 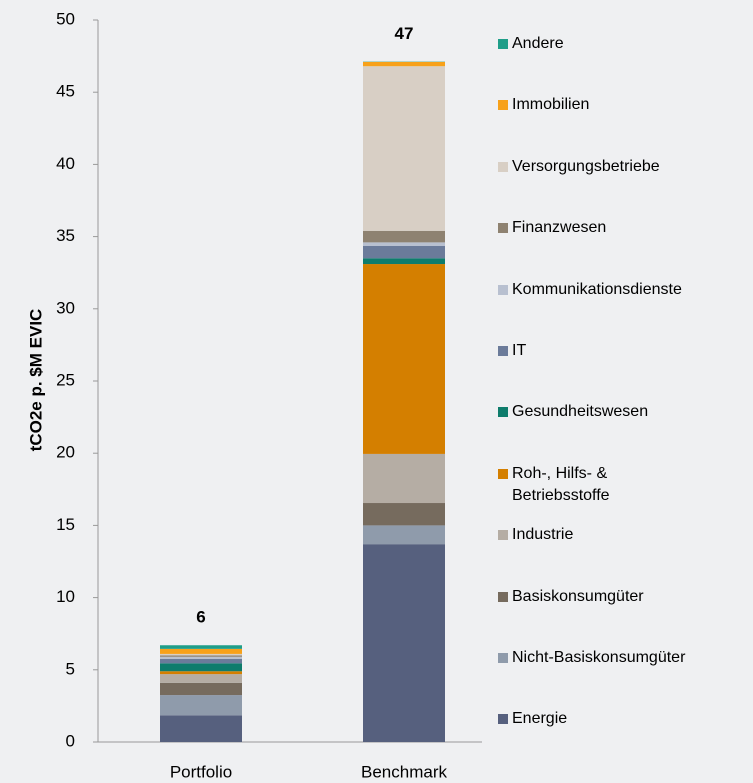 I want to click on y-tick-label: 50, so click(x=65, y=18).